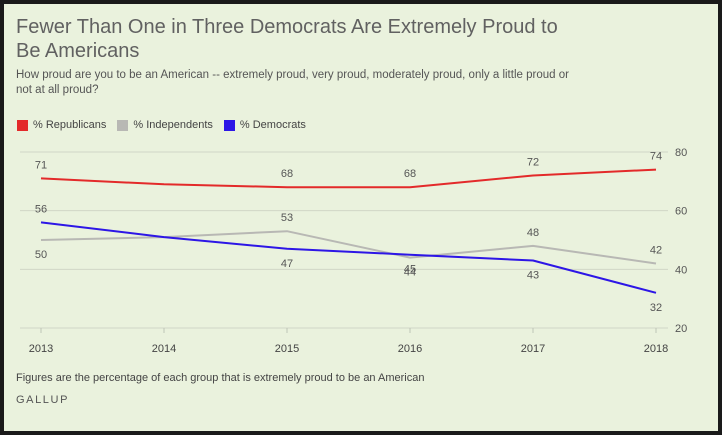 The height and width of the screenshot is (435, 722). I want to click on data-label-democrats-2016: 45, so click(410, 270).